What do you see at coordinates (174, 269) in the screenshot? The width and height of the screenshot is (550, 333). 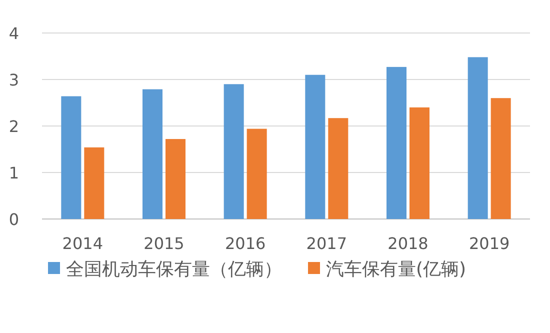 I see `legend-label: 全国机动车保有量（亿辆）` at bounding box center [174, 269].